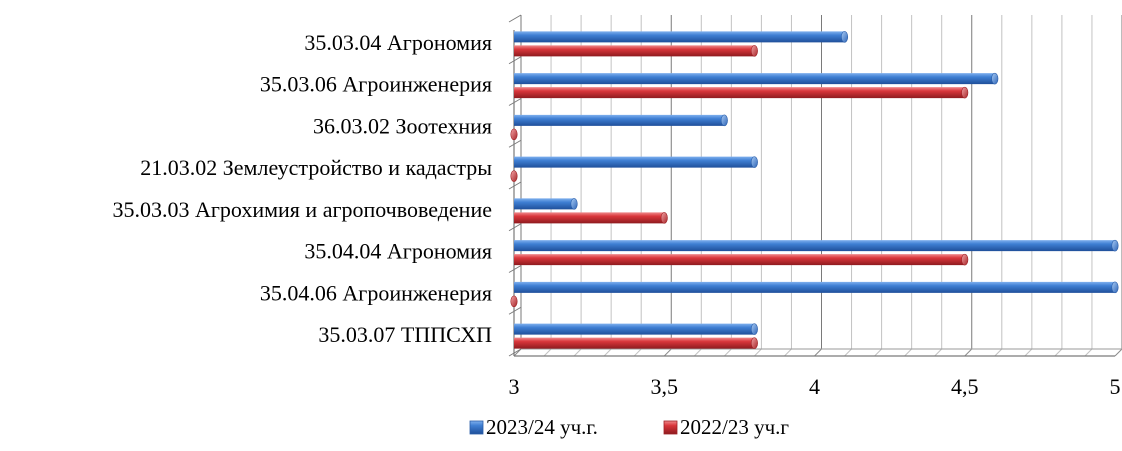 Image resolution: width=1122 pixels, height=451 pixels. What do you see at coordinates (398, 42) in the screenshot?
I see `category-label: 35.03.04 Агрономия` at bounding box center [398, 42].